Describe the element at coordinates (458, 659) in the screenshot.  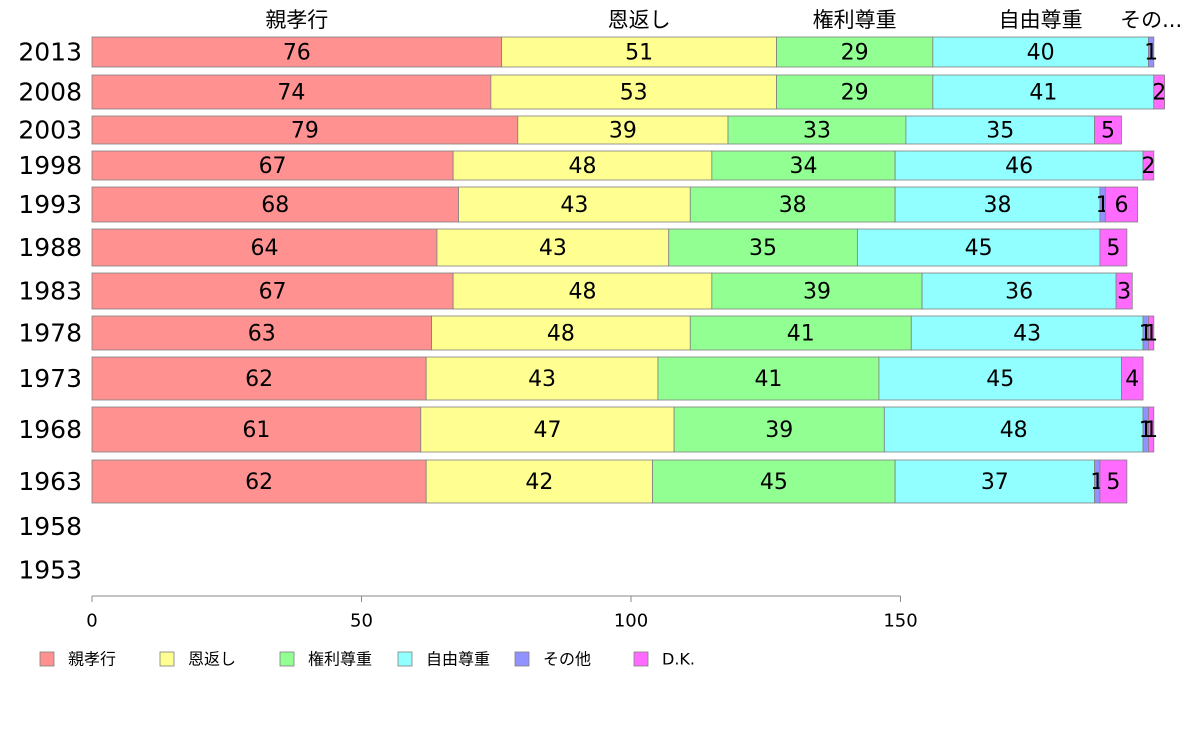
I see `legend-label-3: 自由尊重` at that location.